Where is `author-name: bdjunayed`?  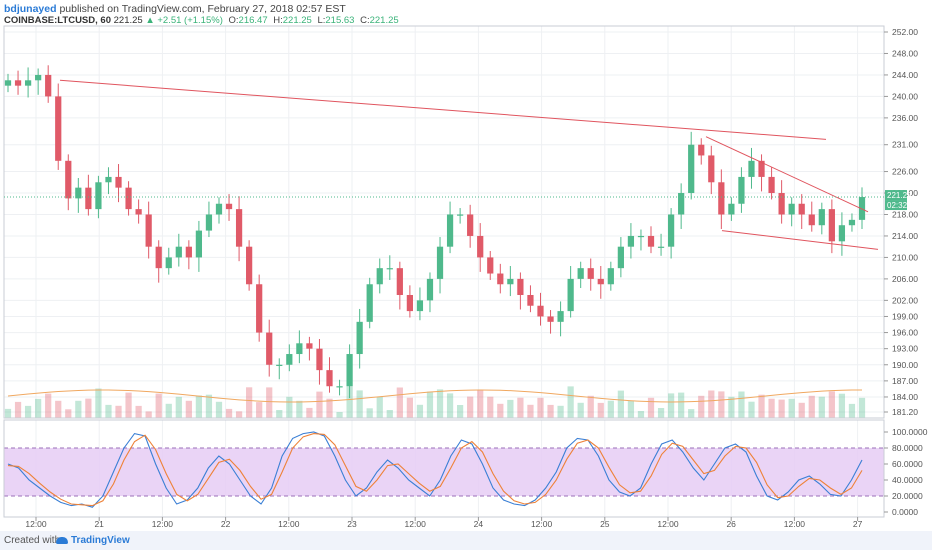
author-name: bdjunayed is located at coordinates (30, 9).